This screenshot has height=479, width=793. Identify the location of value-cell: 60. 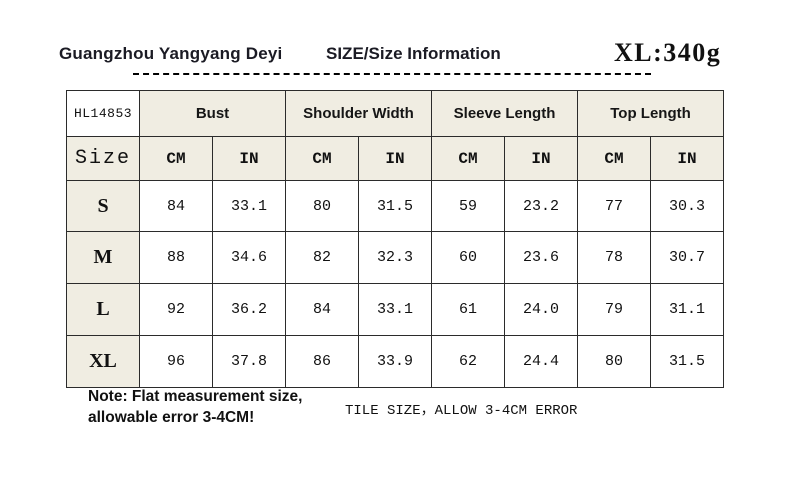
(468, 257).